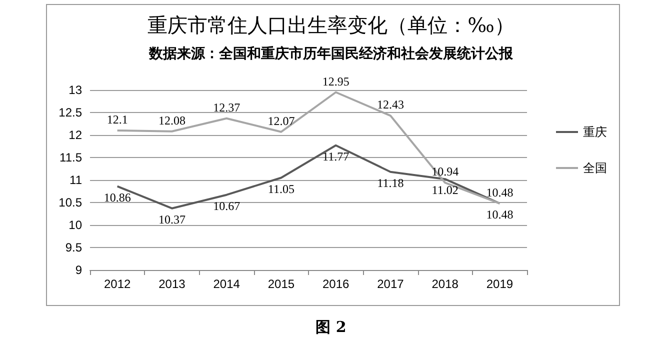 This screenshot has height=350, width=662. I want to click on data-label: 12.43, so click(390, 105).